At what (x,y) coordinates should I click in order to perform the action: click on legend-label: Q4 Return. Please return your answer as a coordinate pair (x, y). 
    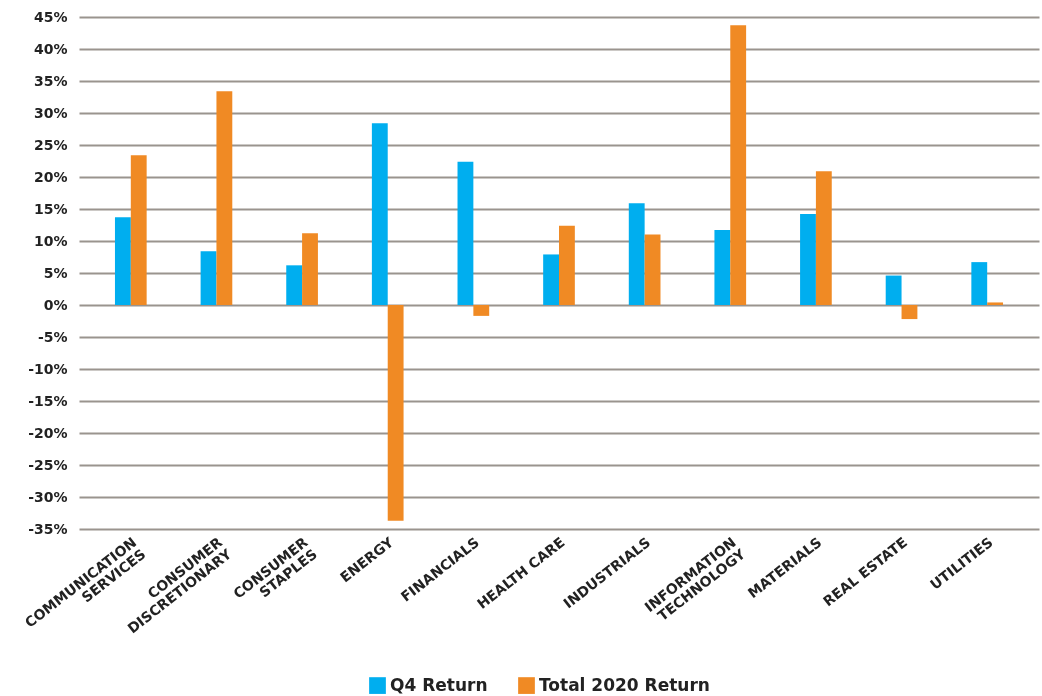
    Looking at the image, I should click on (439, 684).